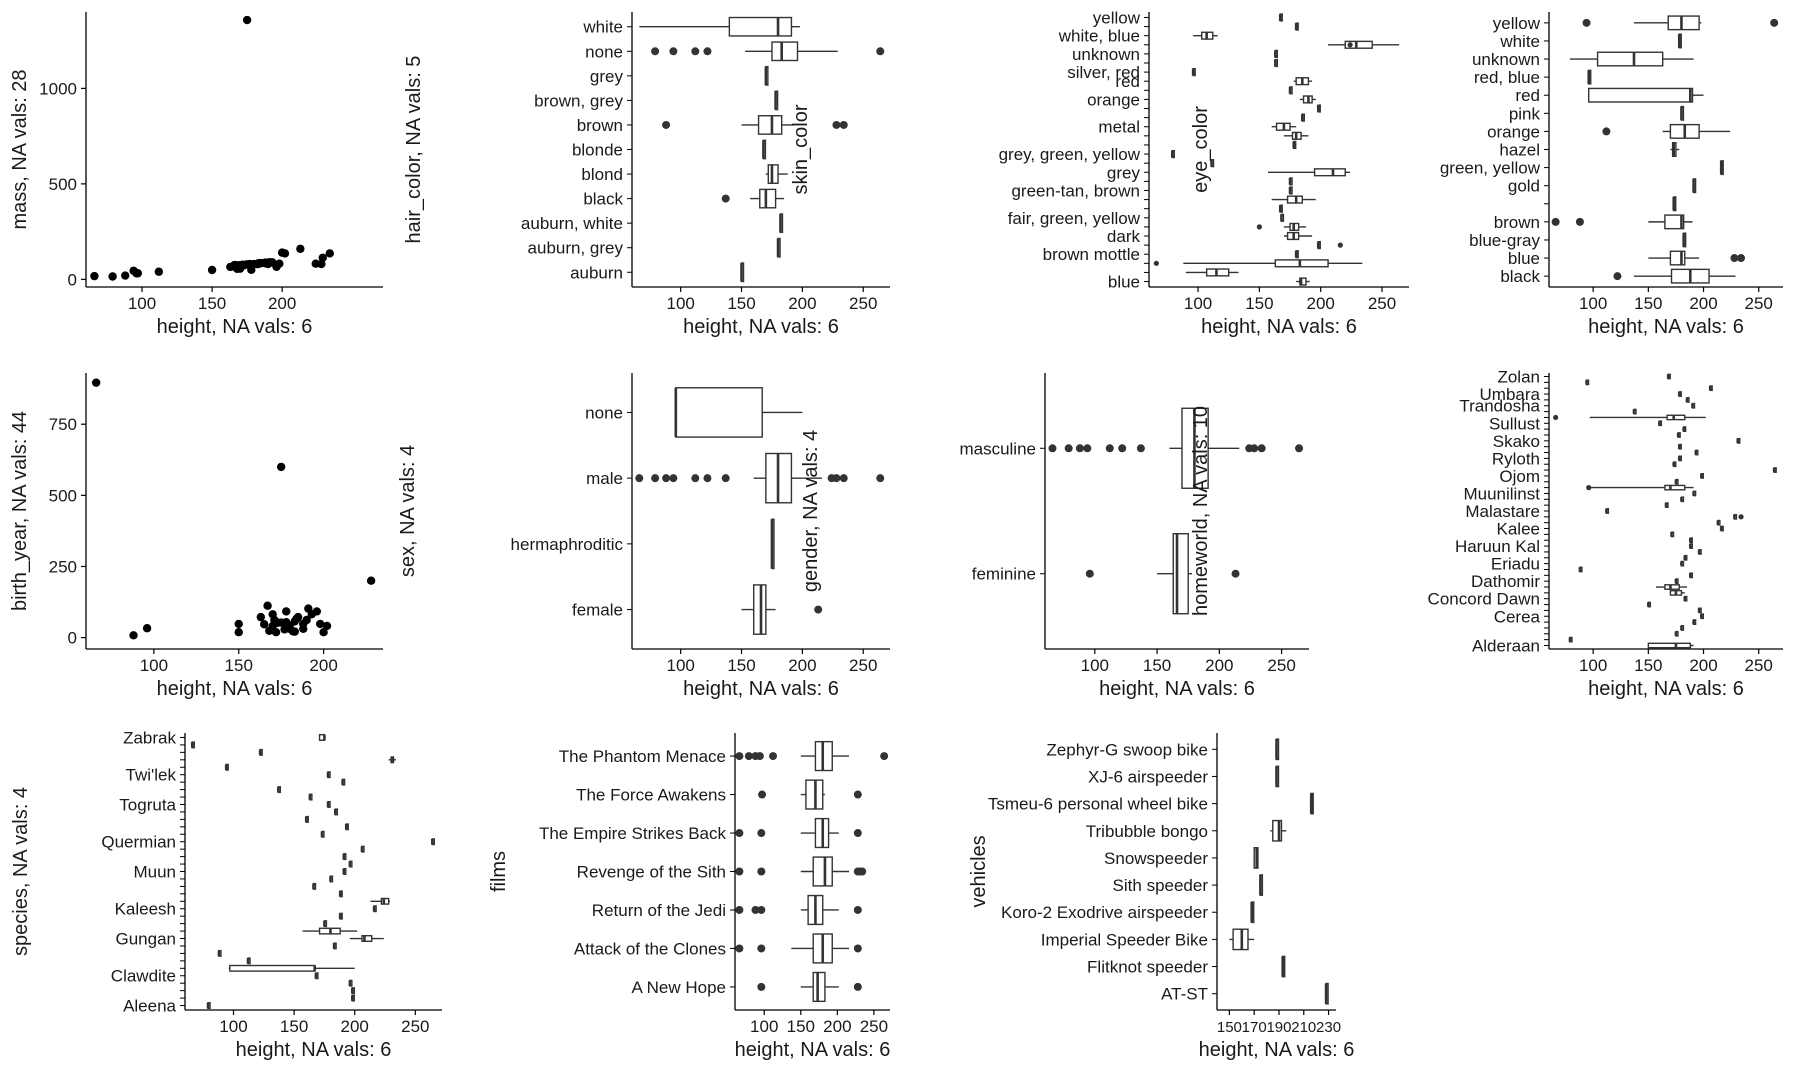  I want to click on category-label: Sith speeder, so click(1161, 885).